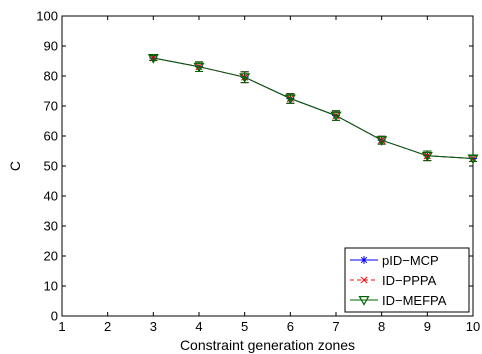 The image size is (482, 354). I want to click on legend-entry: pID−MCP, so click(394, 260).